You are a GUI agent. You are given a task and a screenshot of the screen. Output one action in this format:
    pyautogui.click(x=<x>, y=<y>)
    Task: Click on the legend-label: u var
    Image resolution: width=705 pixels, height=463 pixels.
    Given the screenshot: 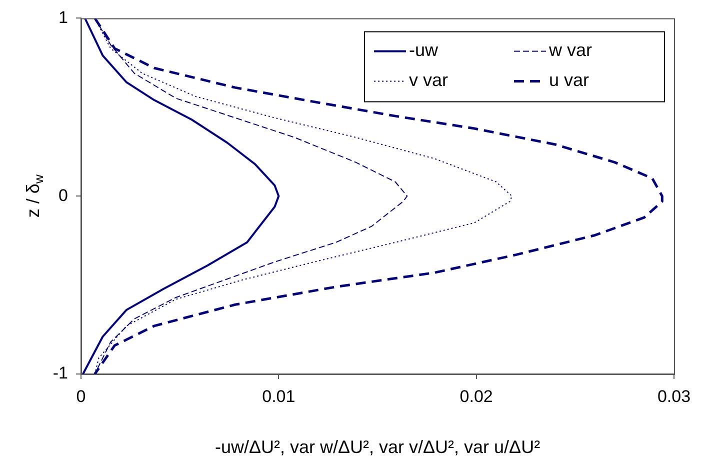 What is the action you would take?
    pyautogui.click(x=569, y=80)
    